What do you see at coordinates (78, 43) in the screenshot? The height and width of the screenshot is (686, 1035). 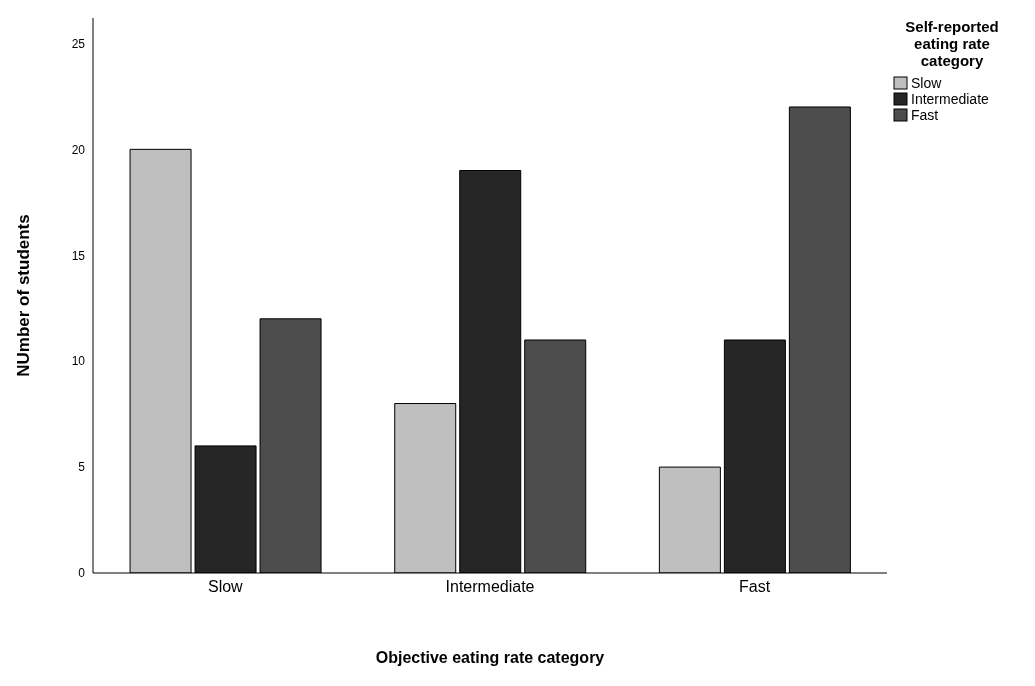 I see `y-tick-label: 25` at bounding box center [78, 43].